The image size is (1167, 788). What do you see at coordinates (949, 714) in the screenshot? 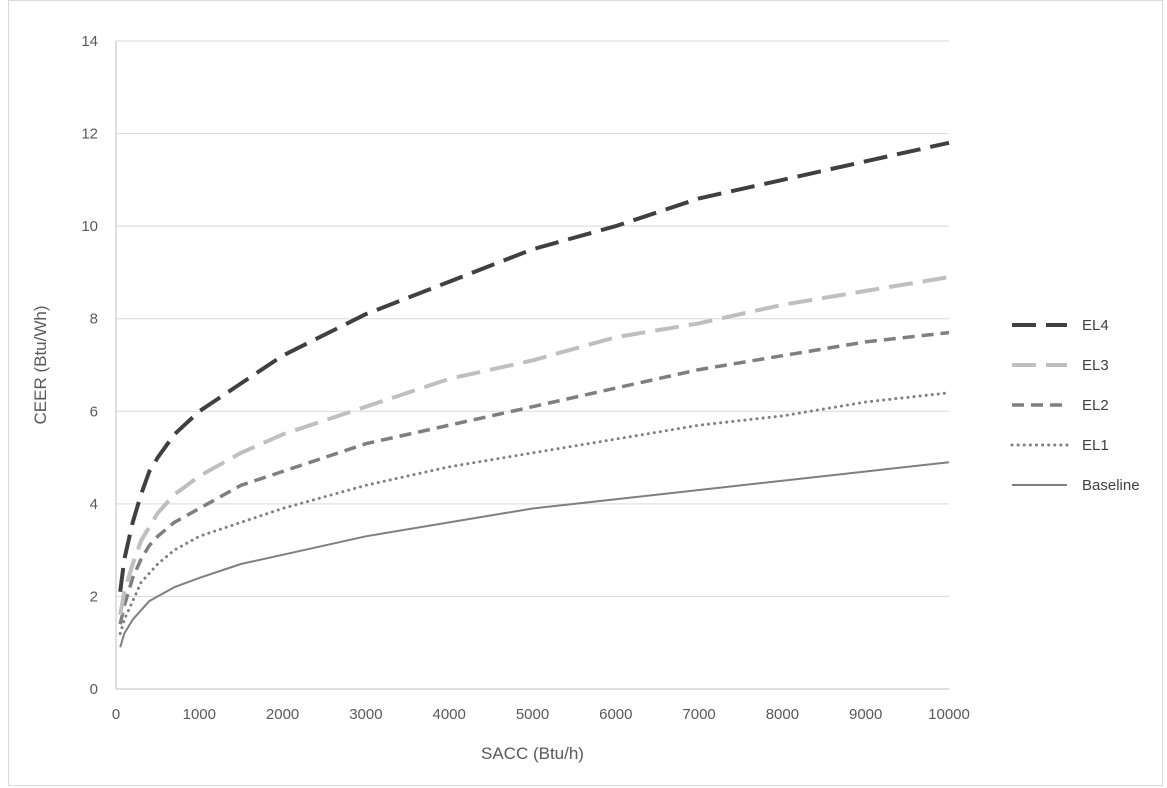
I see `x-tick-label: 10000` at bounding box center [949, 714].